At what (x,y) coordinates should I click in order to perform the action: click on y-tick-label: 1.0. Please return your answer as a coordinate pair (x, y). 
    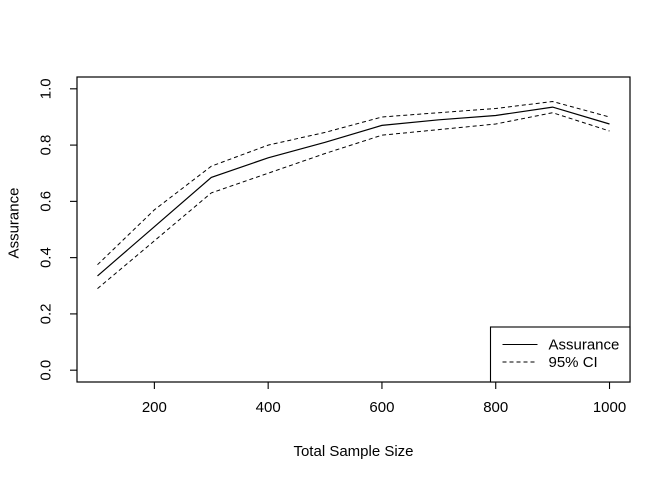
    Looking at the image, I should click on (45, 88).